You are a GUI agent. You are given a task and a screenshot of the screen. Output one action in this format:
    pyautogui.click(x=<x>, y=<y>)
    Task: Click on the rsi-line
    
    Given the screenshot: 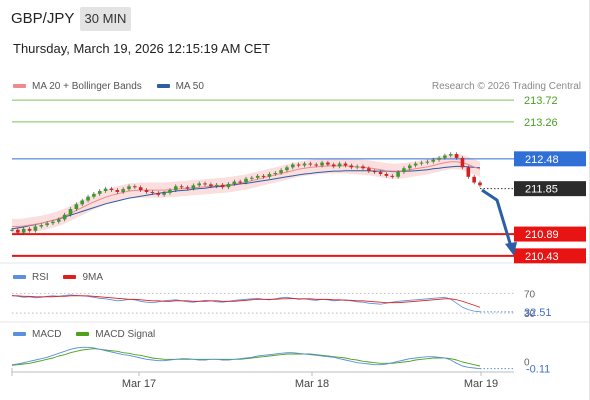 What is the action you would take?
    pyautogui.click(x=246, y=303)
    